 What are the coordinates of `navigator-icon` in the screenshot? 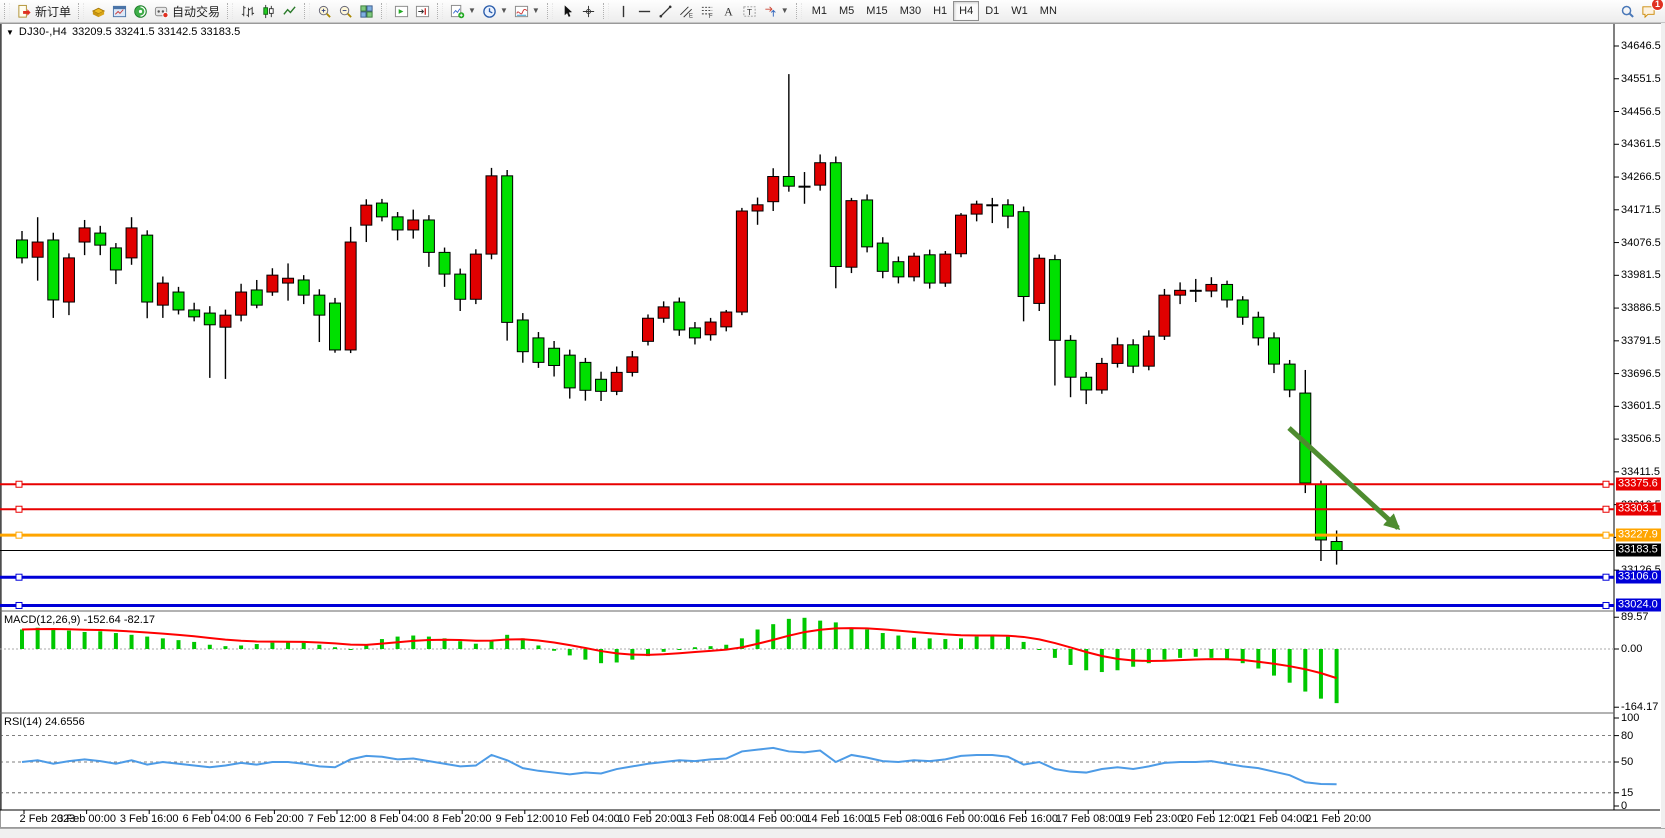 It's located at (140, 11).